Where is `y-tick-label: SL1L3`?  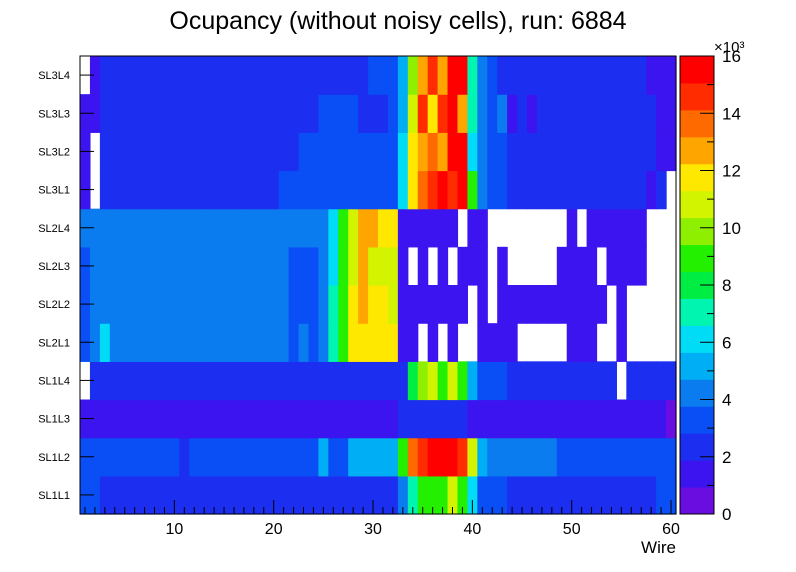
y-tick-label: SL1L3 is located at coordinates (54, 420).